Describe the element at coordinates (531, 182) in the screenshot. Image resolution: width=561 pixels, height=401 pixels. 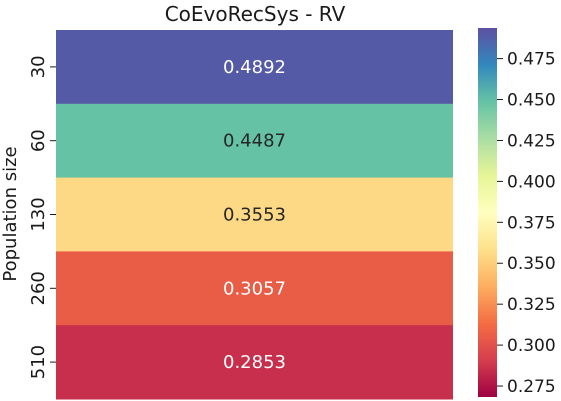
I see `colorbar-tick-label: 0.400` at that location.